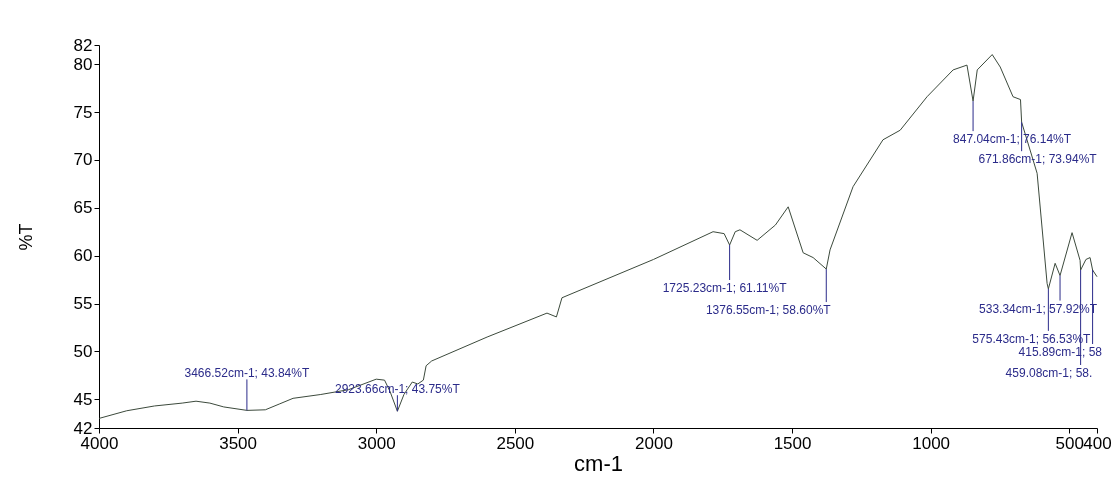  Describe the element at coordinates (1038, 159) in the screenshot. I see `annotation: 671.86cm-1; 73.94%T` at that location.